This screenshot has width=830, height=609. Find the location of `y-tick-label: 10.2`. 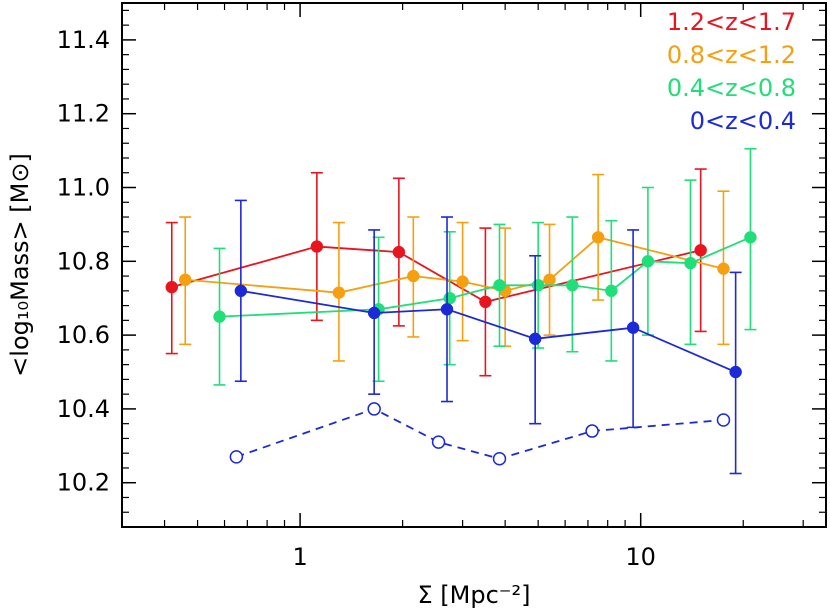

y-tick-label: 10.2 is located at coordinates (83, 483).